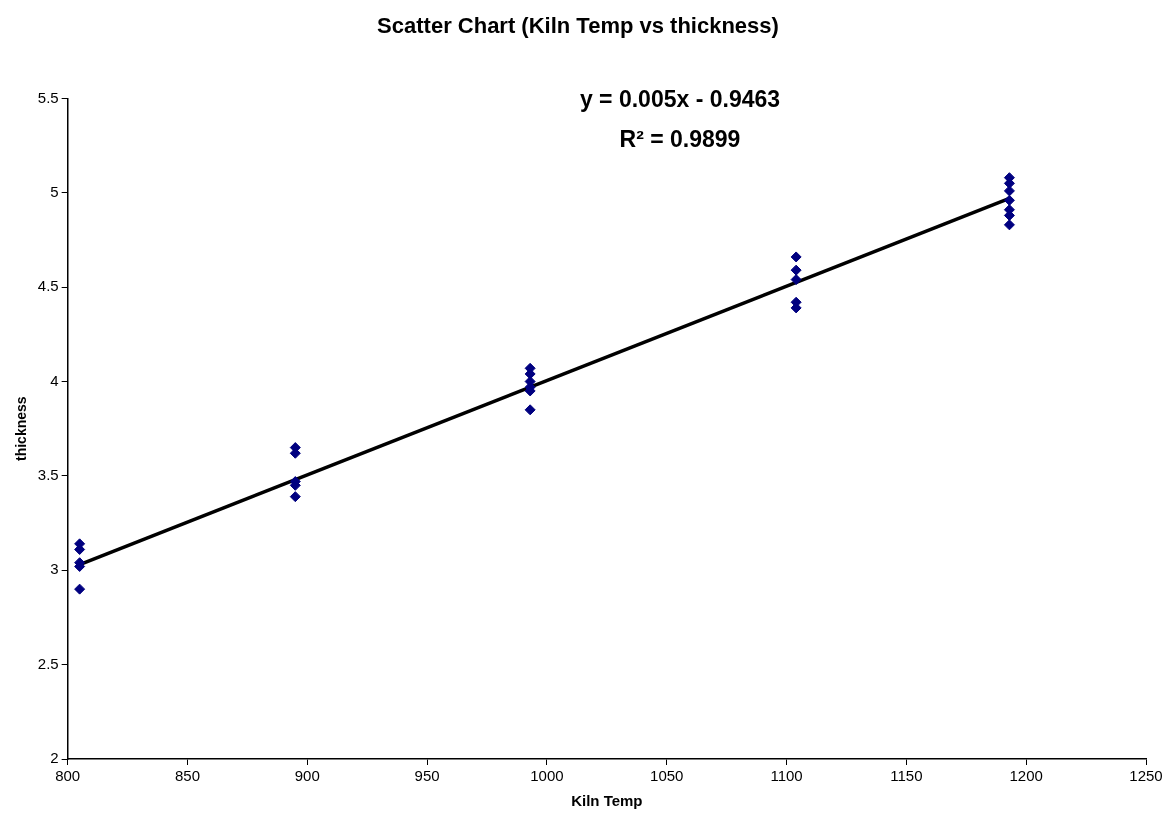 This screenshot has height=820, width=1168. Describe the element at coordinates (1026, 776) in the screenshot. I see `x-tick-label: 1200` at that location.